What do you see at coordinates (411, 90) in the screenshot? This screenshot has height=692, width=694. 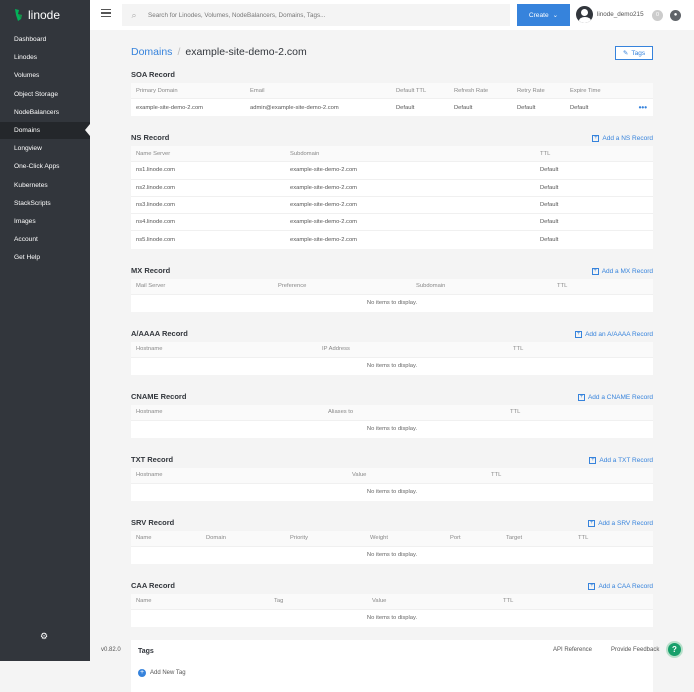 I see `column-header: Default TTL` at bounding box center [411, 90].